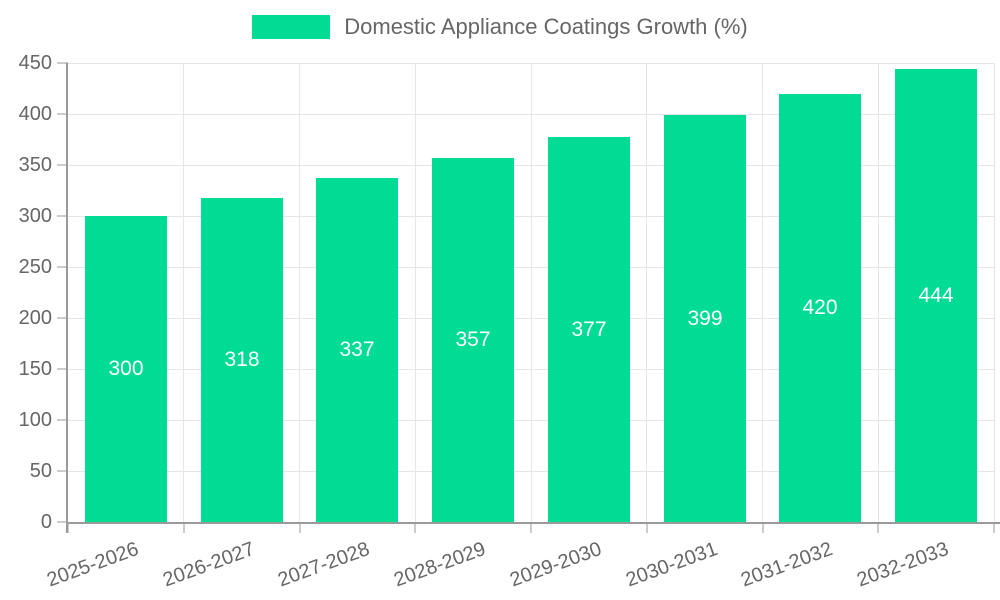 The height and width of the screenshot is (600, 1000). I want to click on chart-legend: Domestic Appliance Coatings Growth (%), so click(500, 27).